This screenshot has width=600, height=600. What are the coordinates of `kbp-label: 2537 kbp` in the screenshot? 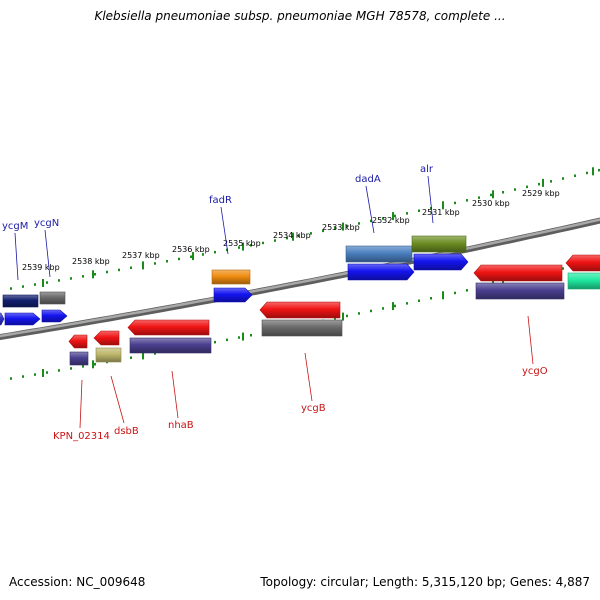 It's located at (141, 255).